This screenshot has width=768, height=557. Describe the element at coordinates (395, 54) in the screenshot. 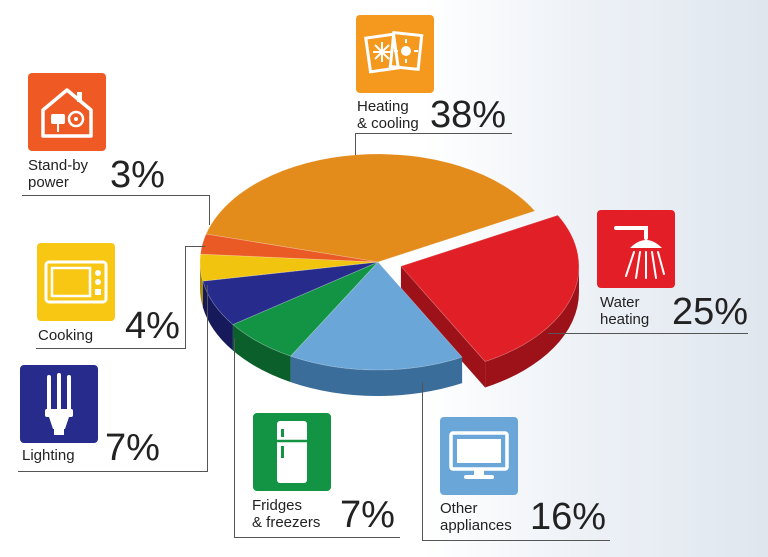

I see `heating-cooling-icon` at that location.